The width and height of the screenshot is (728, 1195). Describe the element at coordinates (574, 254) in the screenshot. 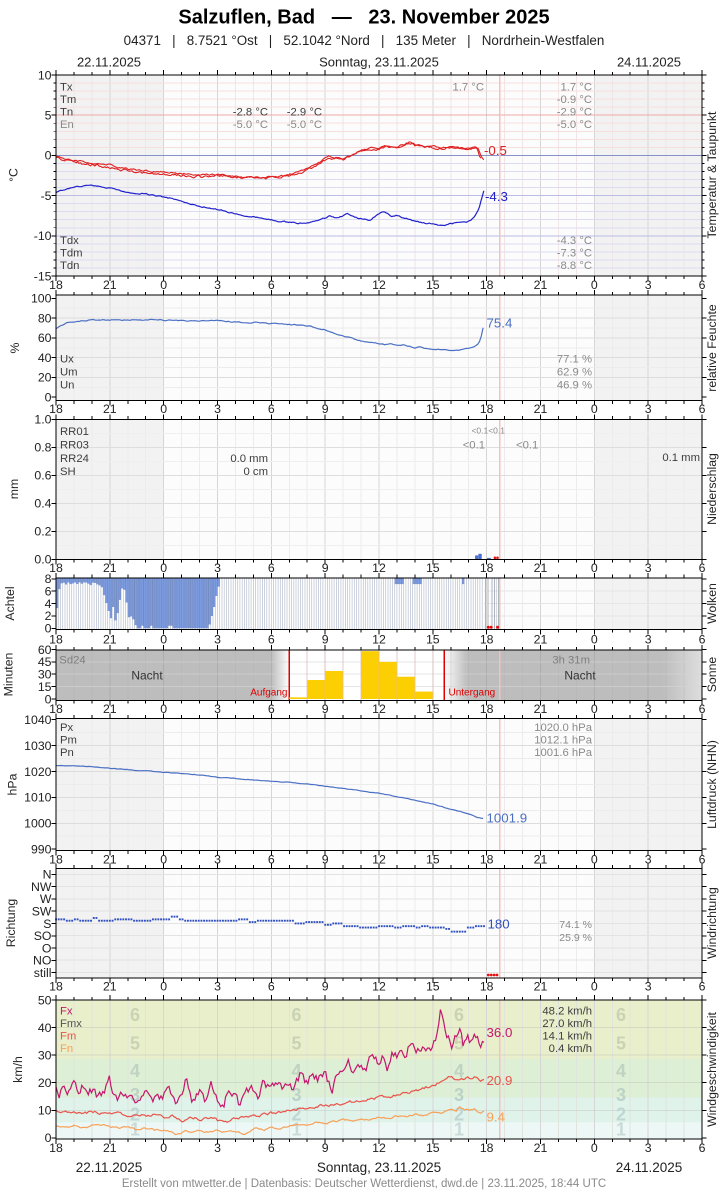

I see `svg-text: -7.3 °C` at that location.